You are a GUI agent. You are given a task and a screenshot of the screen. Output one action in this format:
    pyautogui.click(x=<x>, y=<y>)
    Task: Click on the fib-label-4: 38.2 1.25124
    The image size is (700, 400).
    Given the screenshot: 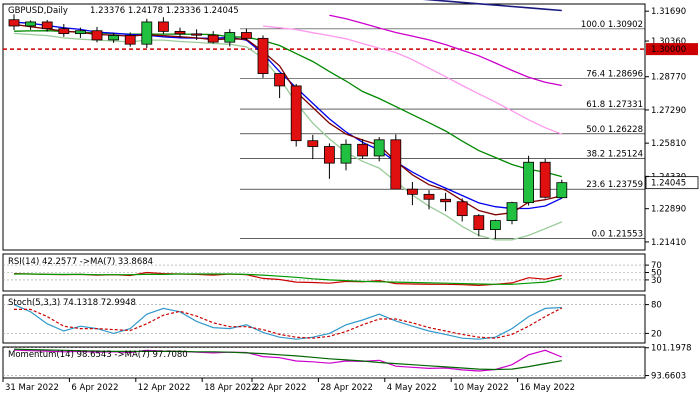 What is the action you would take?
    pyautogui.click(x=614, y=155)
    